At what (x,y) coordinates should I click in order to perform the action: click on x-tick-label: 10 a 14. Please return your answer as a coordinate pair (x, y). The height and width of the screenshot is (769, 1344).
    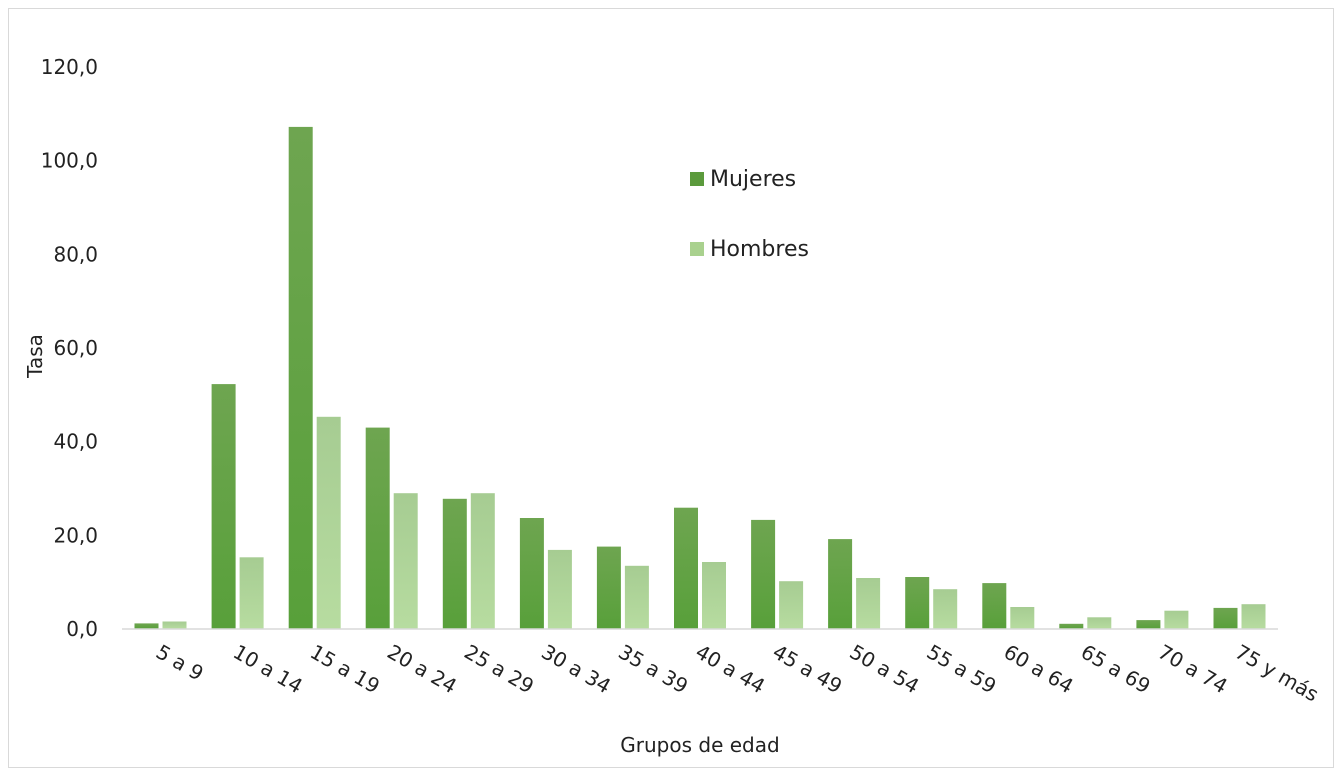
    Looking at the image, I should click on (268, 669).